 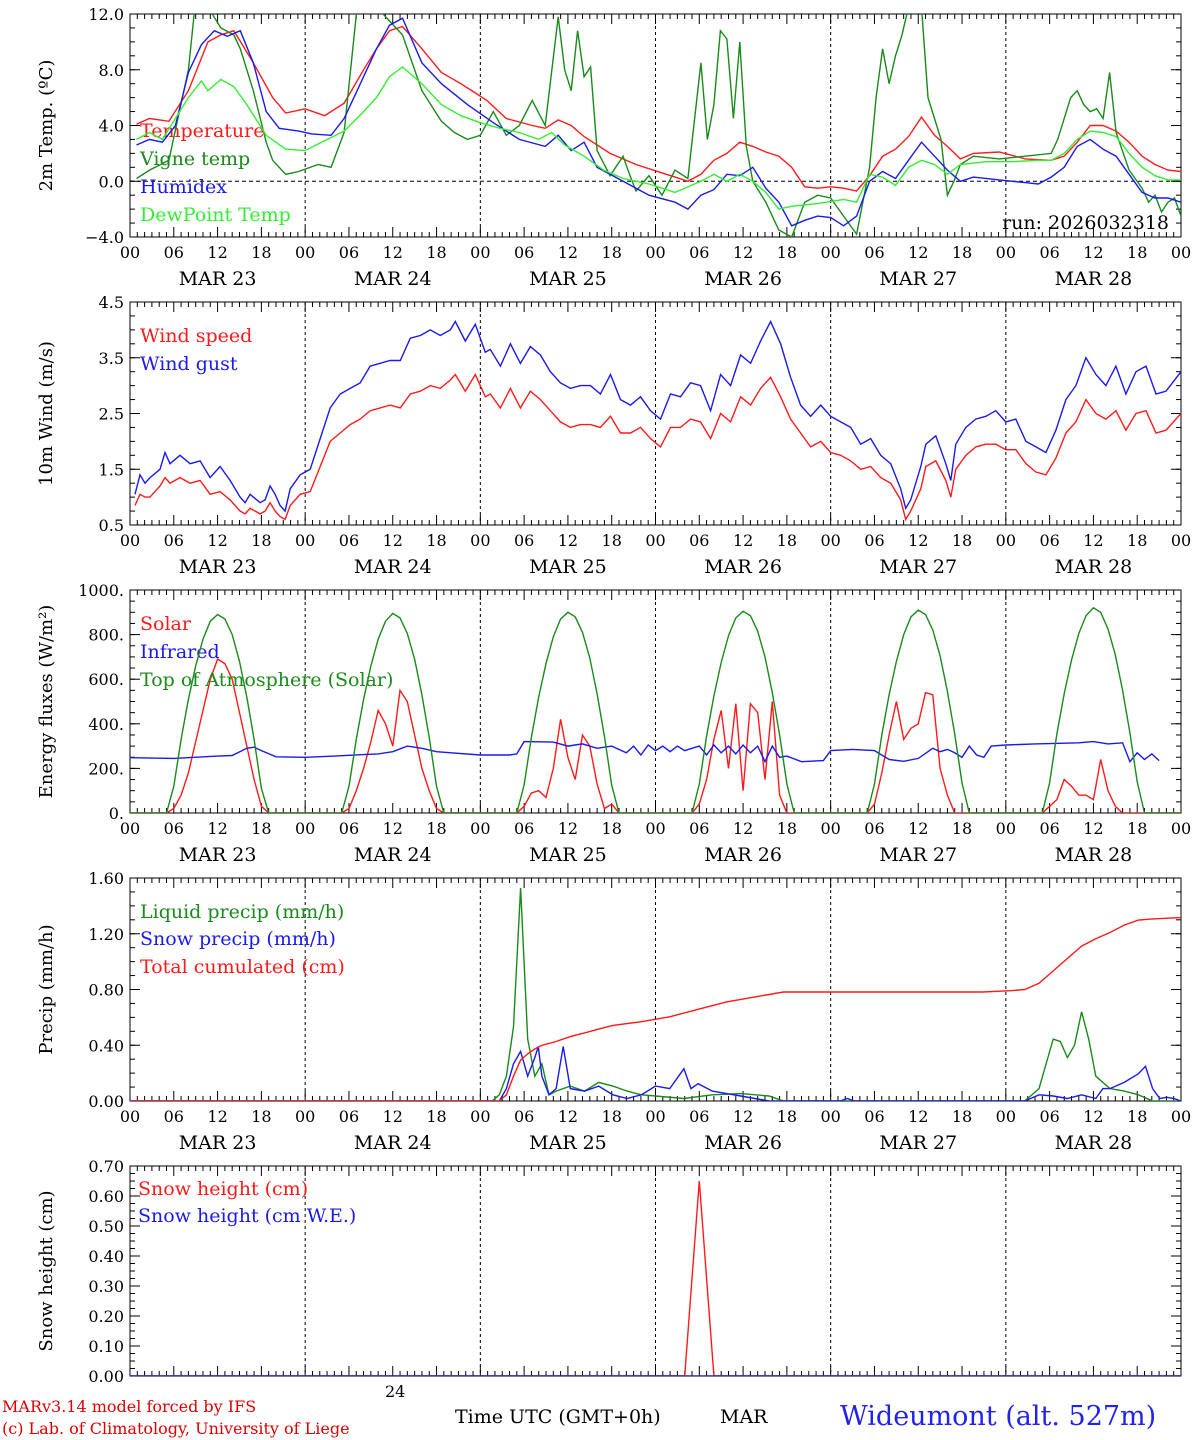 What do you see at coordinates (111, 302) in the screenshot?
I see `y-tick-label: 4.5` at bounding box center [111, 302].